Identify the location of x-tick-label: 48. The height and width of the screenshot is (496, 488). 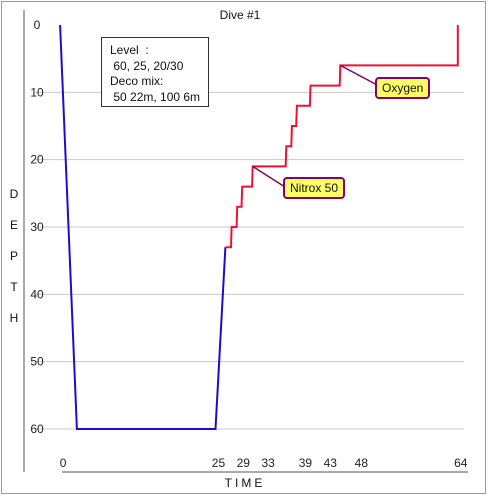
(362, 463).